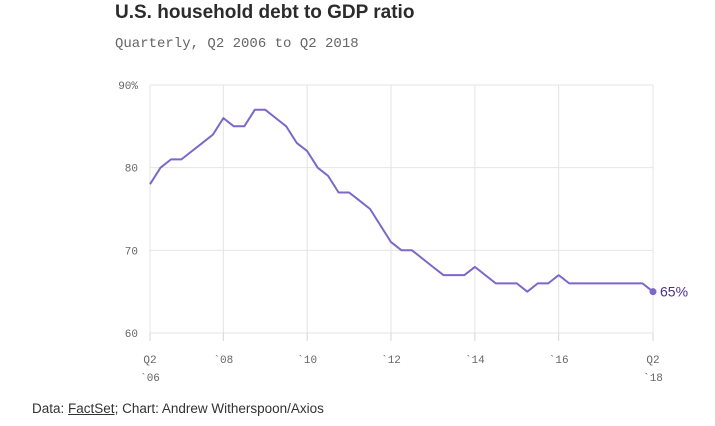  What do you see at coordinates (559, 360) in the screenshot?
I see `x-tick-label: `16` at bounding box center [559, 360].